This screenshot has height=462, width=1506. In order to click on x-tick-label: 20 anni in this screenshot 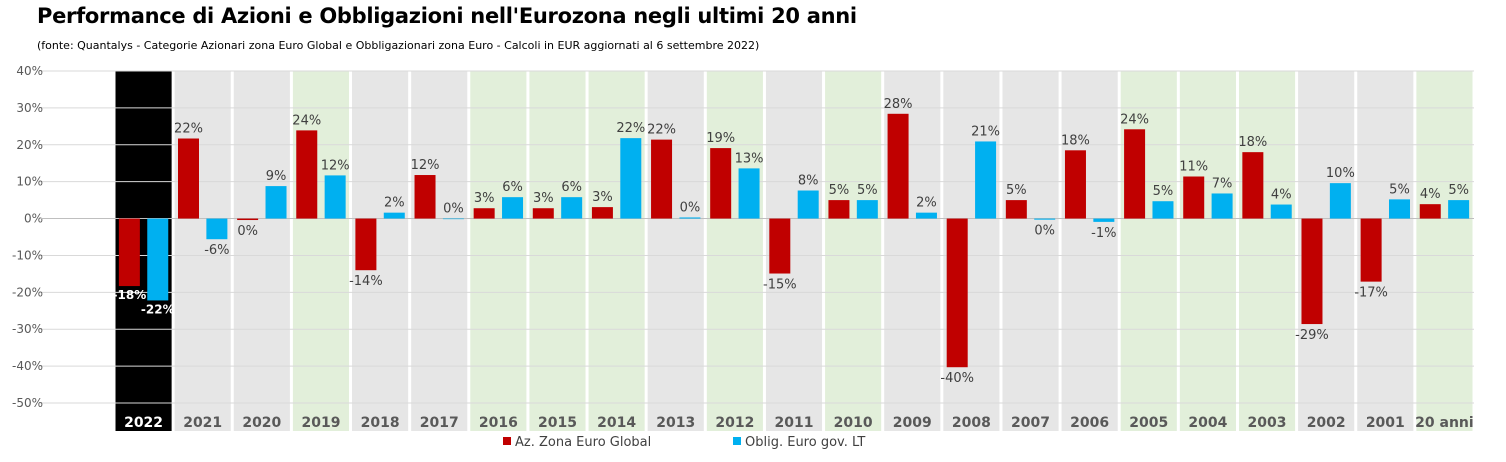, I will do `click(1444, 423)`.